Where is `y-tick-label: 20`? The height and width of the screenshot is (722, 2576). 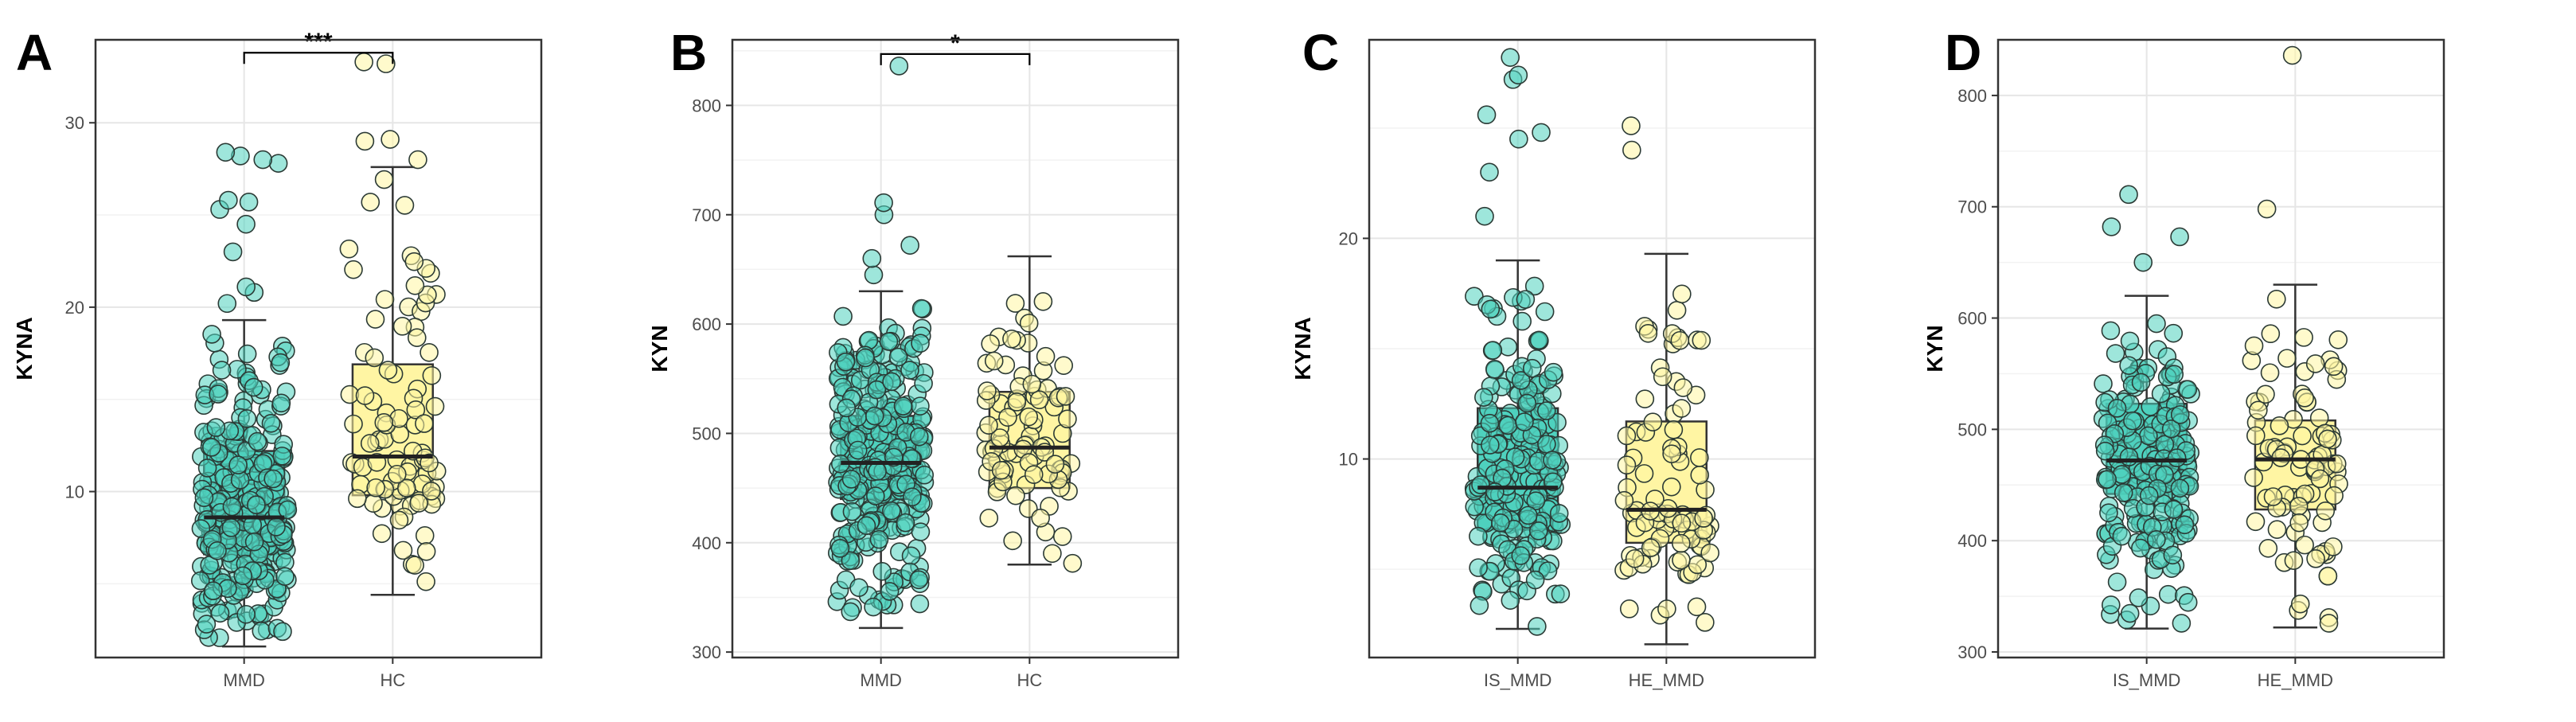 y-tick-label: 20 is located at coordinates (74, 308).